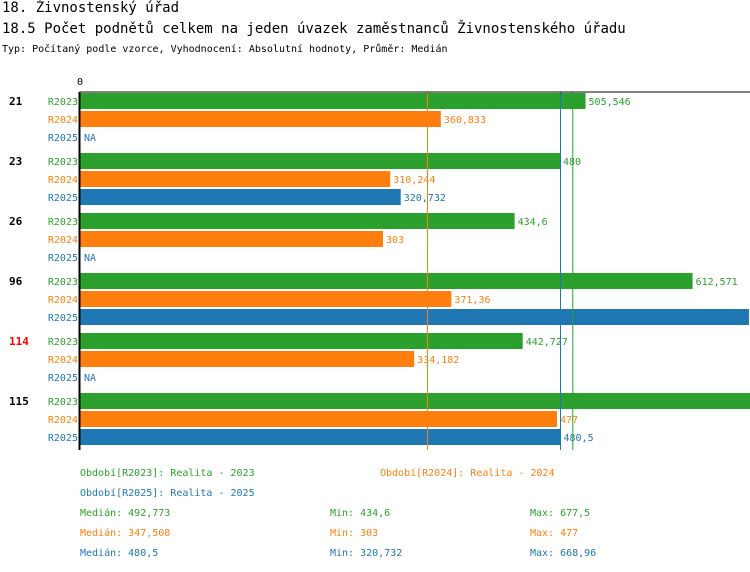  What do you see at coordinates (572, 162) in the screenshot?
I see `bar-value-label: 480` at bounding box center [572, 162].